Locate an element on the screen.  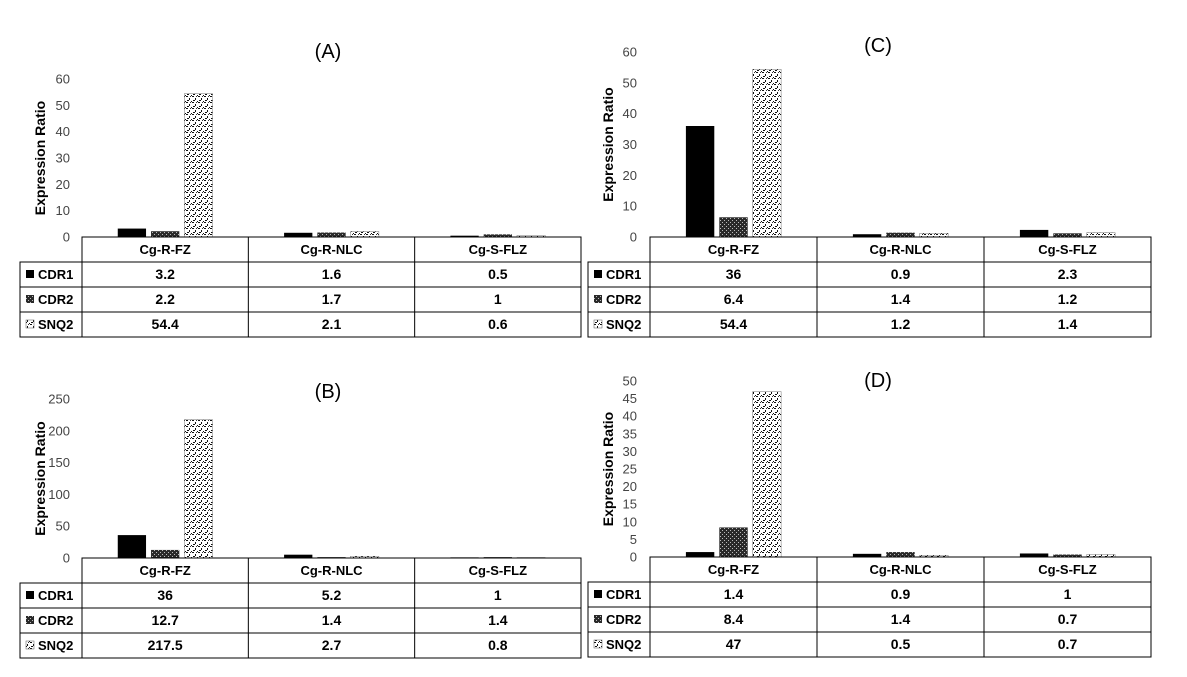
chart-title: (D) is located at coordinates (878, 381).